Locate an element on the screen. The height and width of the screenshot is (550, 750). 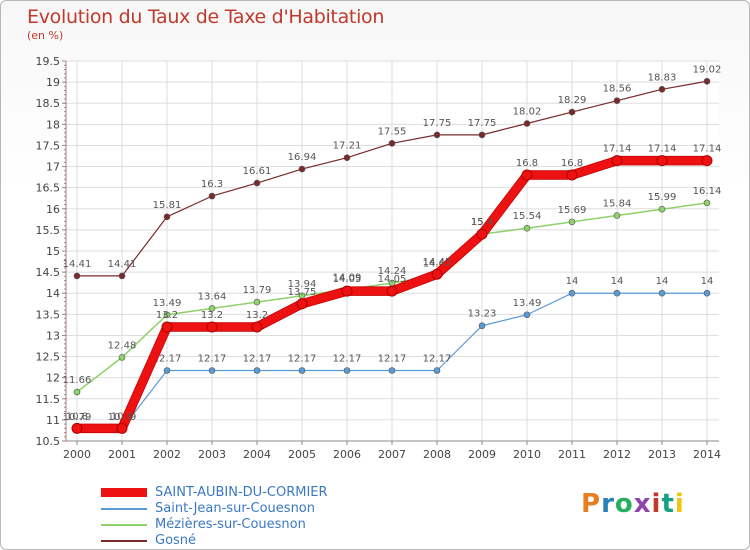
y-tick-label: 19 is located at coordinates (53, 82).